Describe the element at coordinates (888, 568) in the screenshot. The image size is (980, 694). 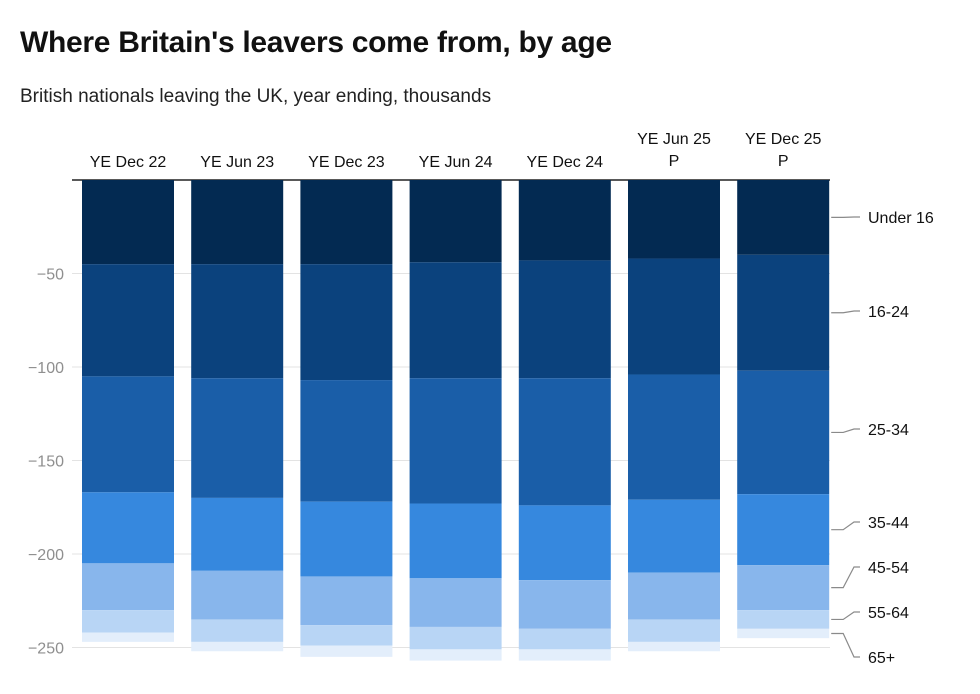
I see `legend-label: 45-54` at that location.